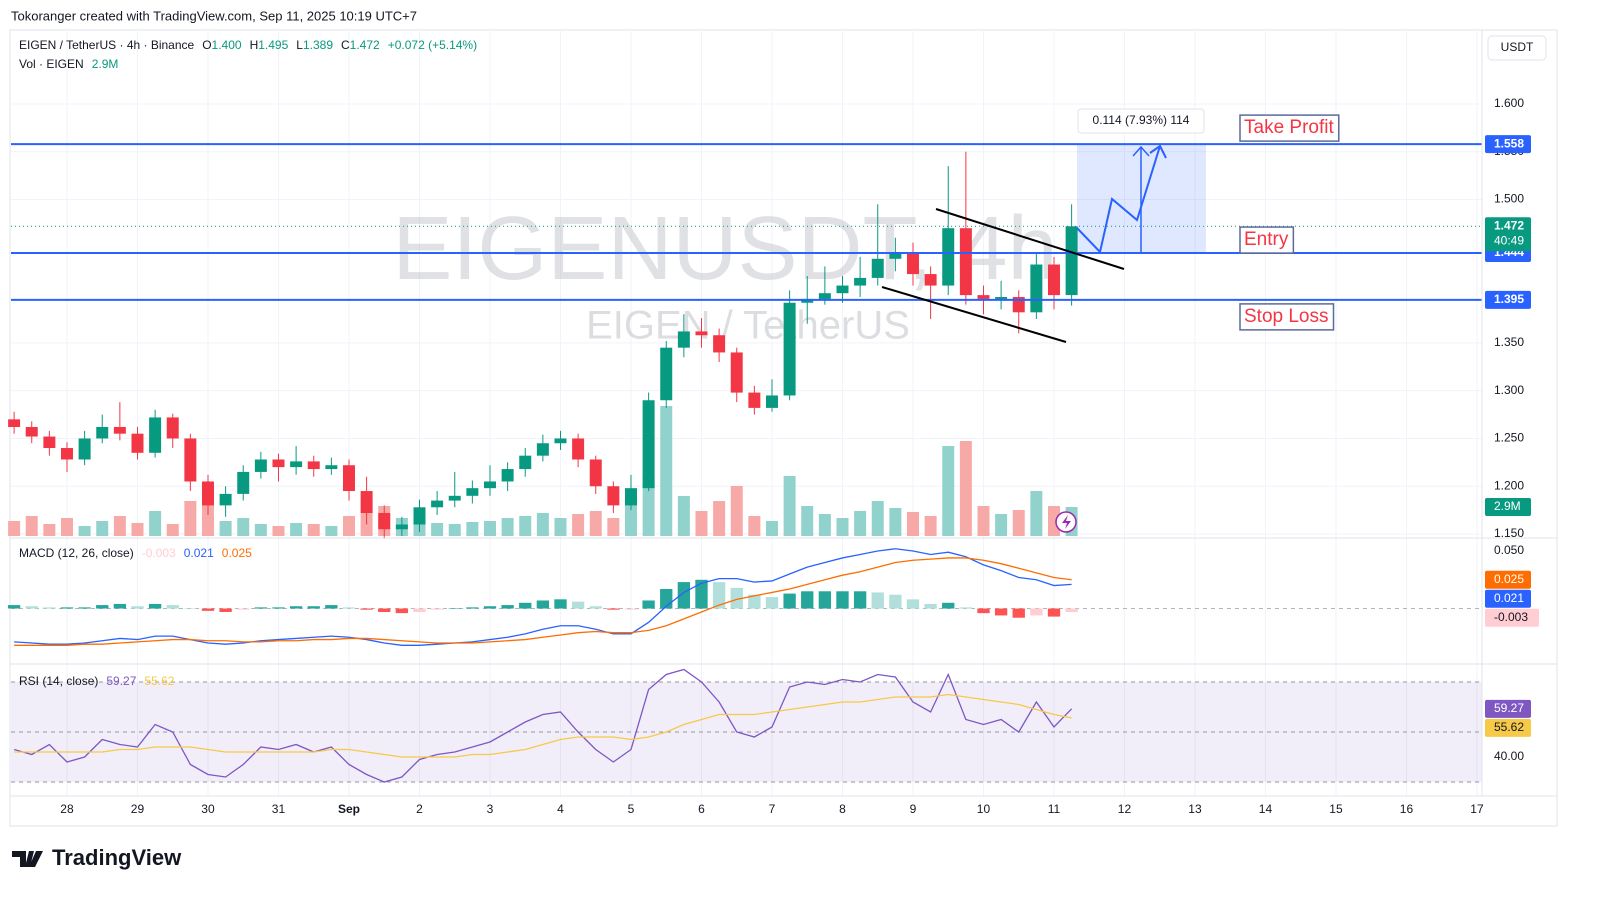 Image resolution: width=1598 pixels, height=909 pixels. What do you see at coordinates (1158, 151) in the screenshot?
I see `projection-arrow` at bounding box center [1158, 151].